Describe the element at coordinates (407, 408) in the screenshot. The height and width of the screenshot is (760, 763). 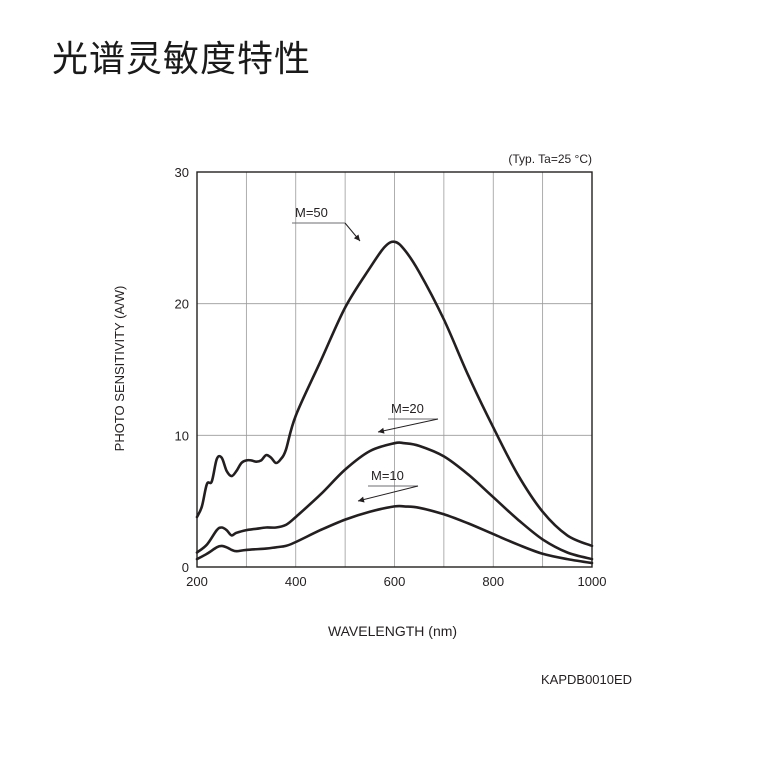
I see `series-label: M=20` at that location.